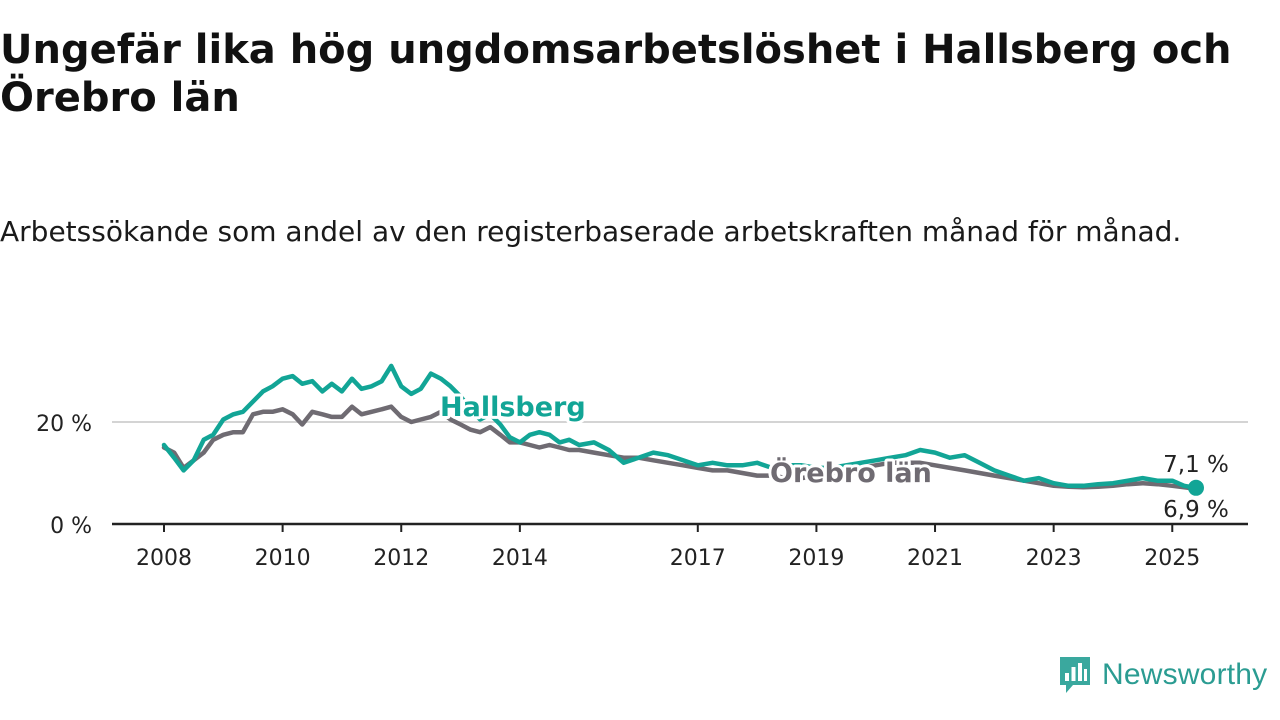 The image size is (1280, 720). I want to click on x-tick-label: 2012, so click(401, 558).